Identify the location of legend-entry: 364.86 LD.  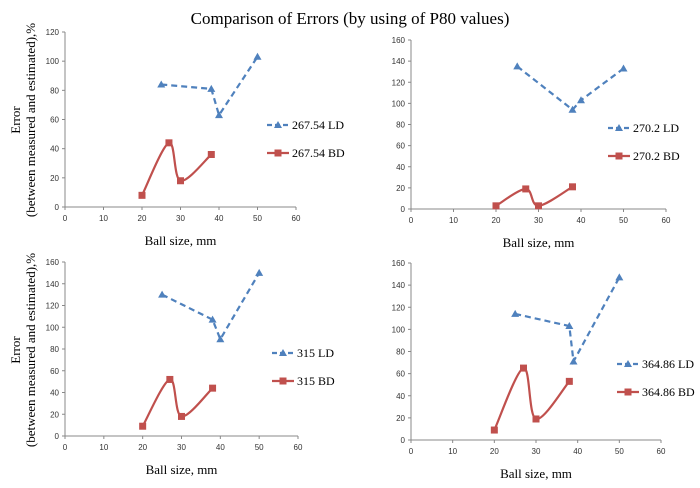
(655, 364).